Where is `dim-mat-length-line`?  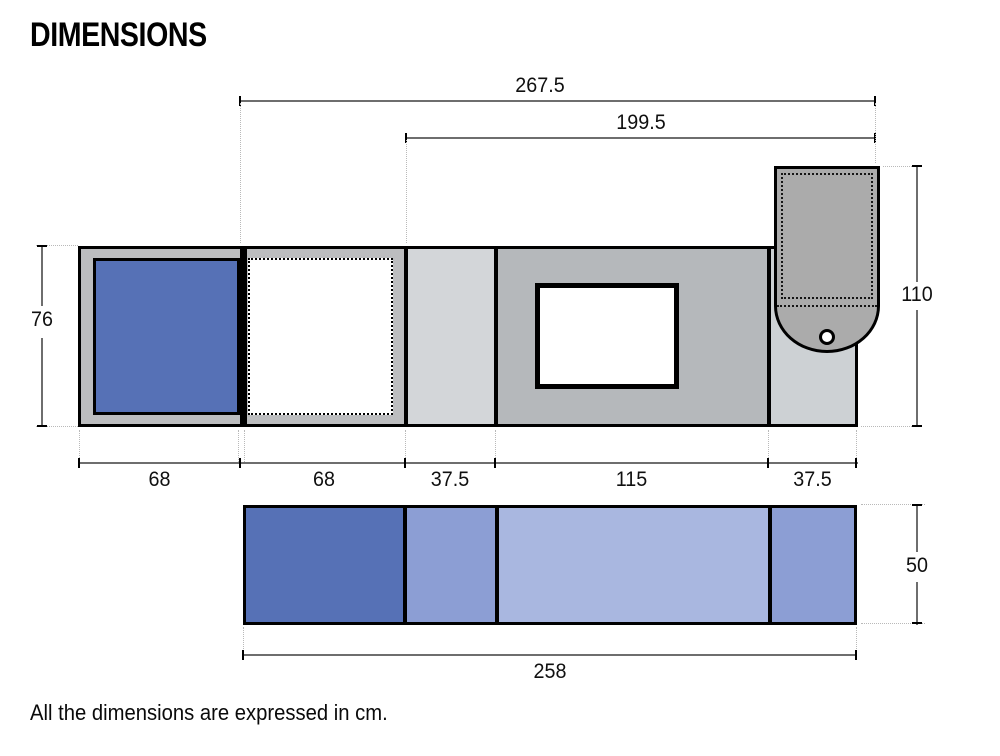 dim-mat-length-line is located at coordinates (550, 655).